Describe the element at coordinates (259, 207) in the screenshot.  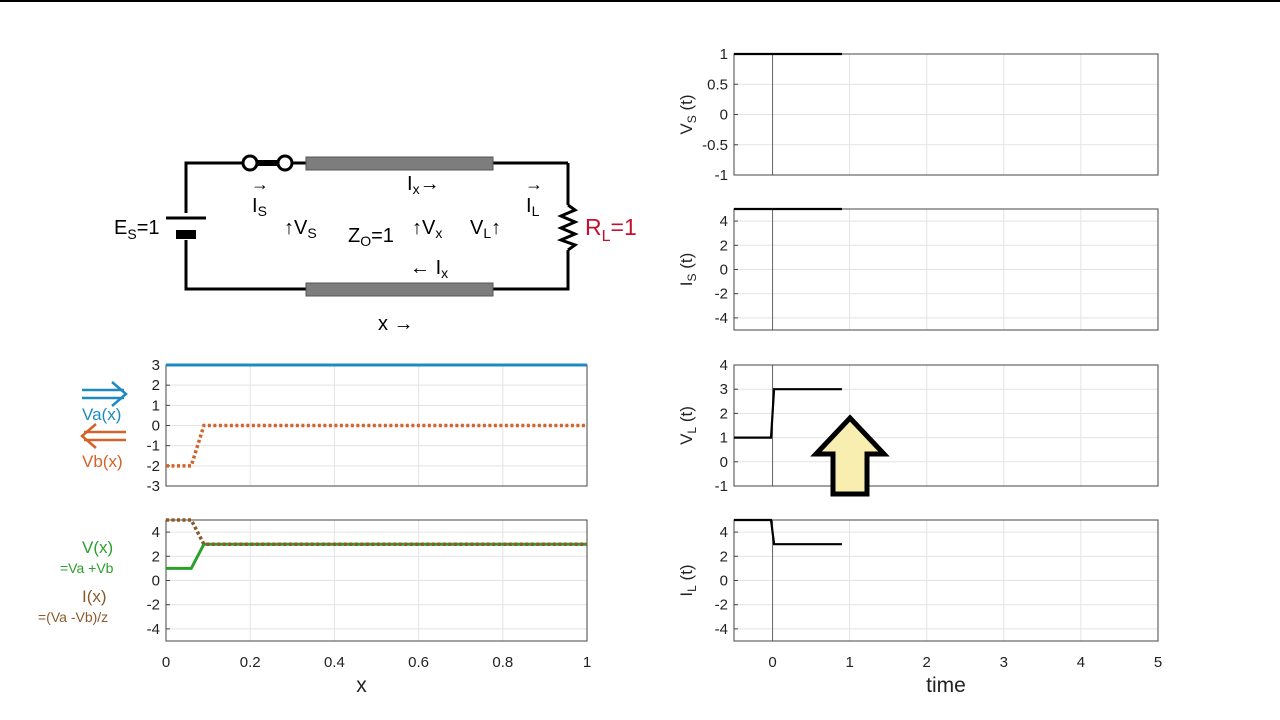
I see `is-label: IS` at that location.